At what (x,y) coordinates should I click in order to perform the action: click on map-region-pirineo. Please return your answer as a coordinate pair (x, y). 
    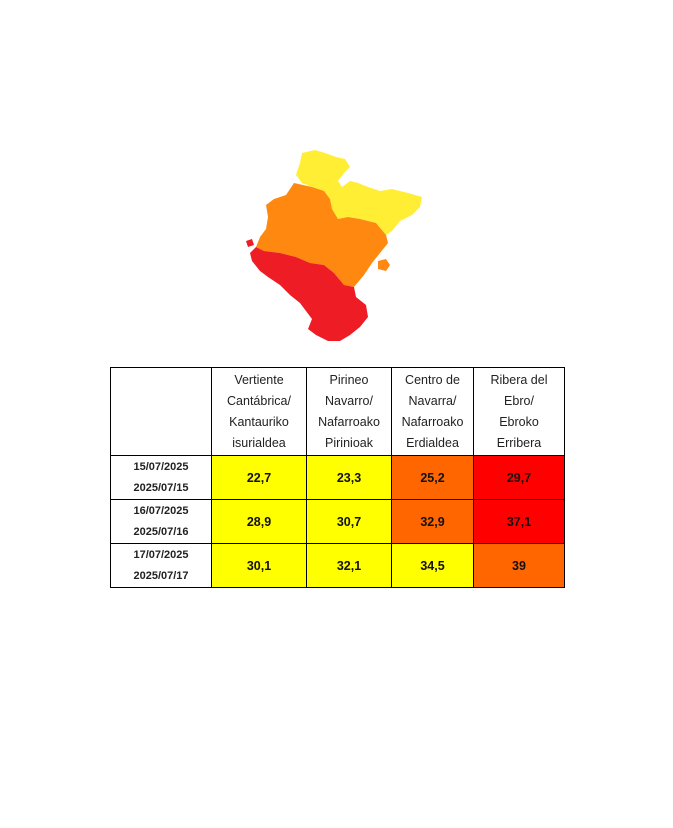
    Looking at the image, I should click on (359, 192).